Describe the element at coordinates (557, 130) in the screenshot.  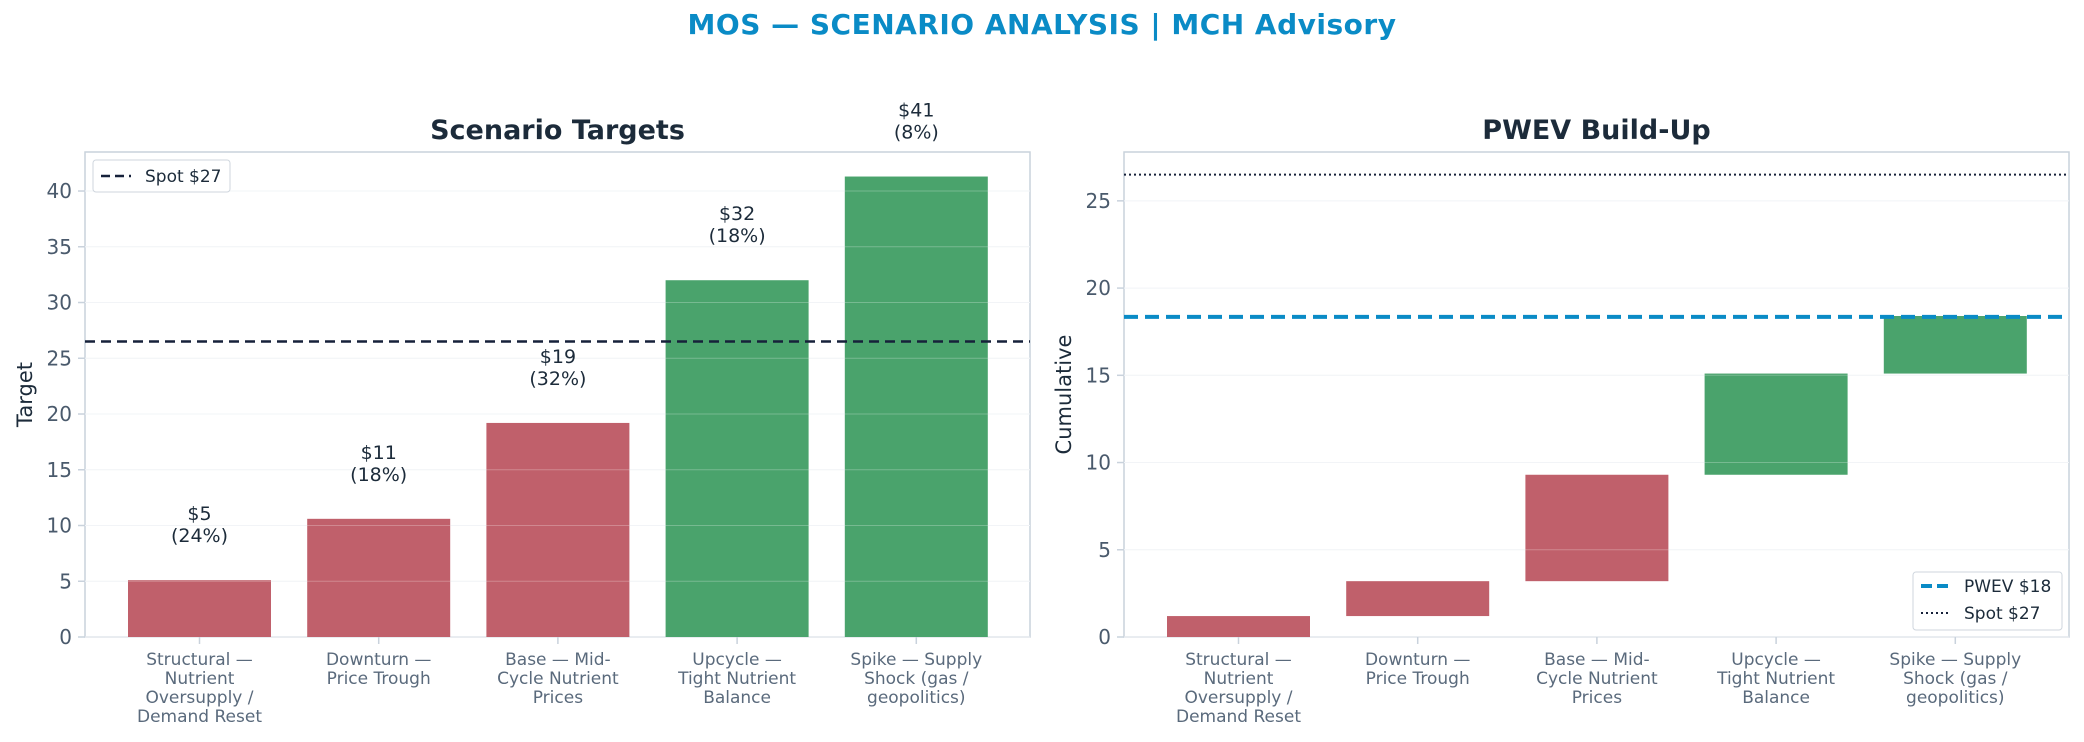
I see `subplot-title: Scenario Targets` at that location.